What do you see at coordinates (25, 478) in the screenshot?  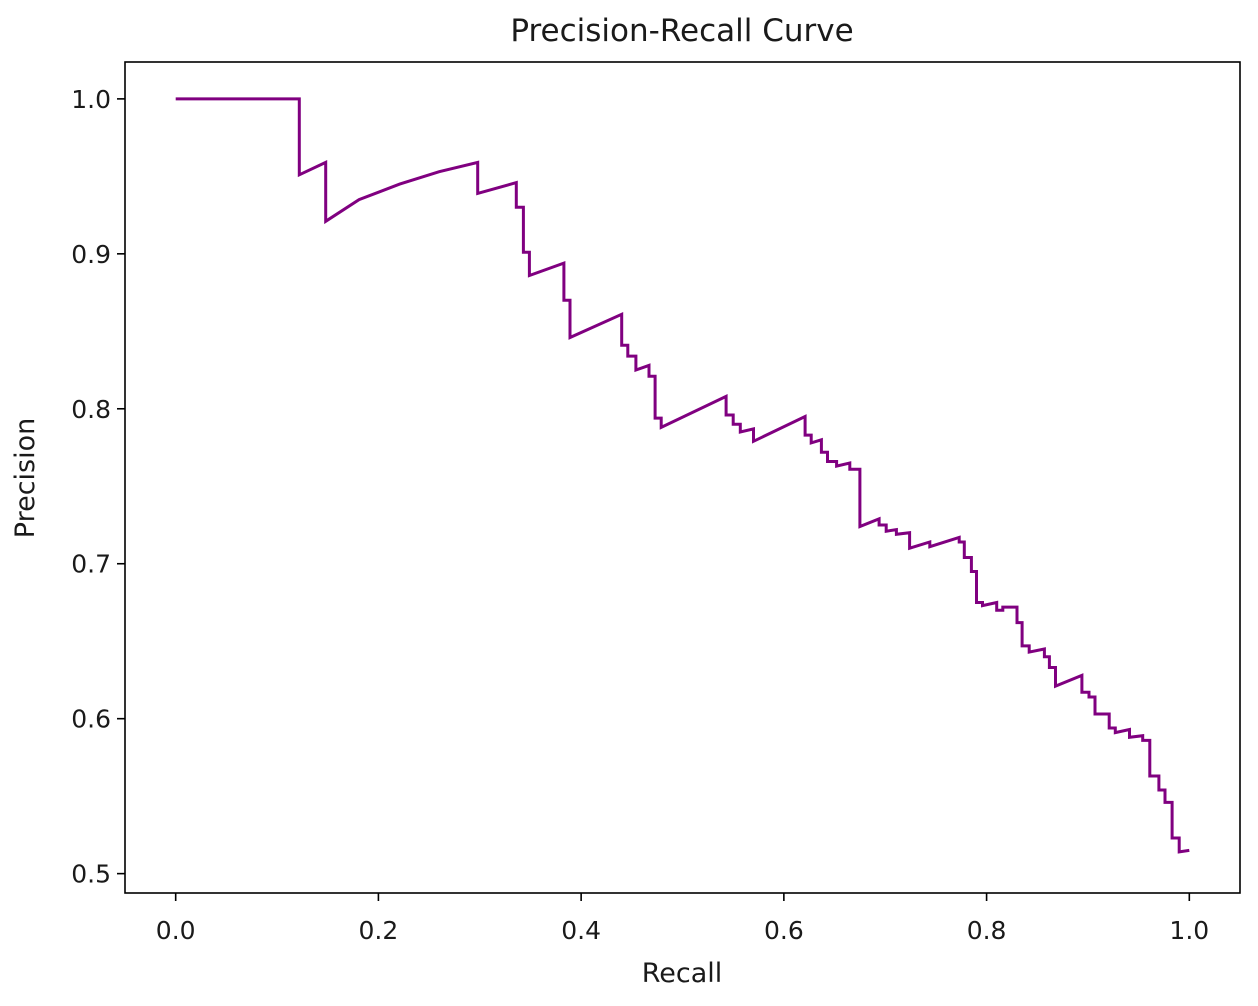 I see `y-axis-label: Precision` at bounding box center [25, 478].